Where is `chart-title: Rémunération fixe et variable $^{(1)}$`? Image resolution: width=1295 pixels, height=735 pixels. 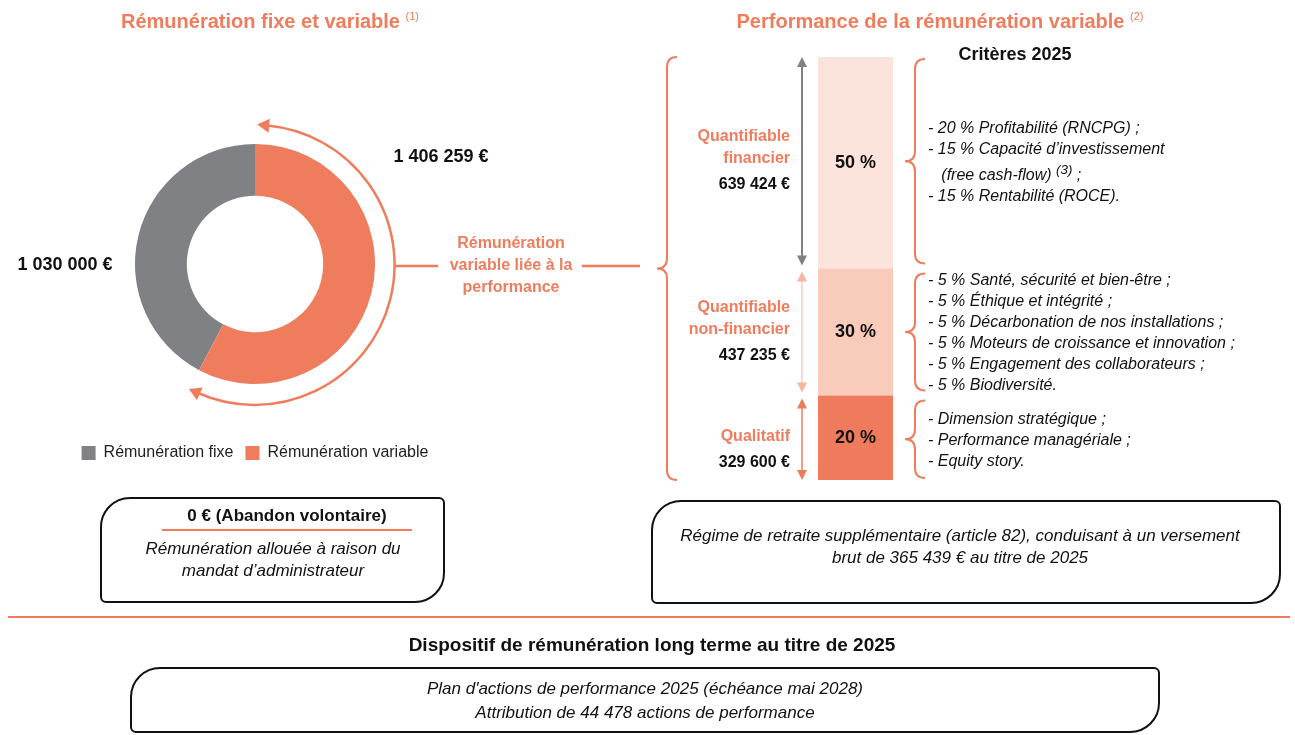
chart-title: Rémunération fixe et variable $^{(1)}$ is located at coordinates (270, 21).